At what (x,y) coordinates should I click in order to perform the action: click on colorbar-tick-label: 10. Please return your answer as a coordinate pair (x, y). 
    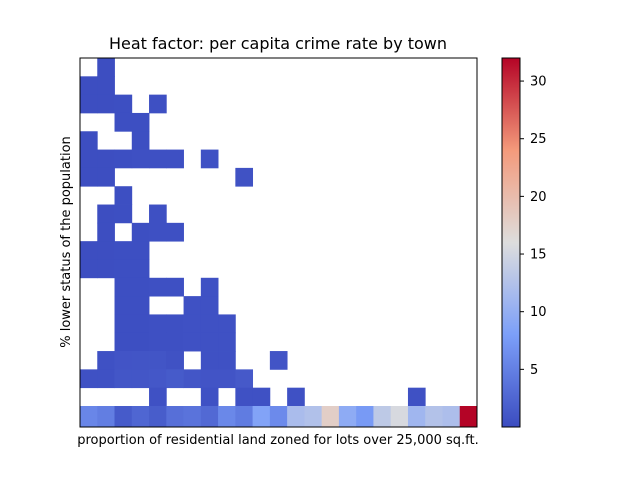
    Looking at the image, I should click on (538, 312).